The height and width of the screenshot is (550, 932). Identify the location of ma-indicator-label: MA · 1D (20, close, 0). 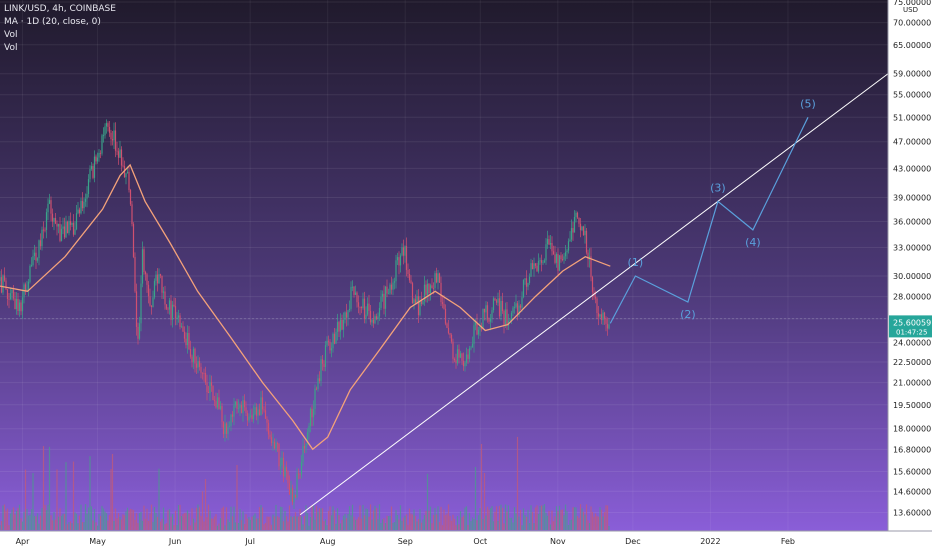
(52, 22).